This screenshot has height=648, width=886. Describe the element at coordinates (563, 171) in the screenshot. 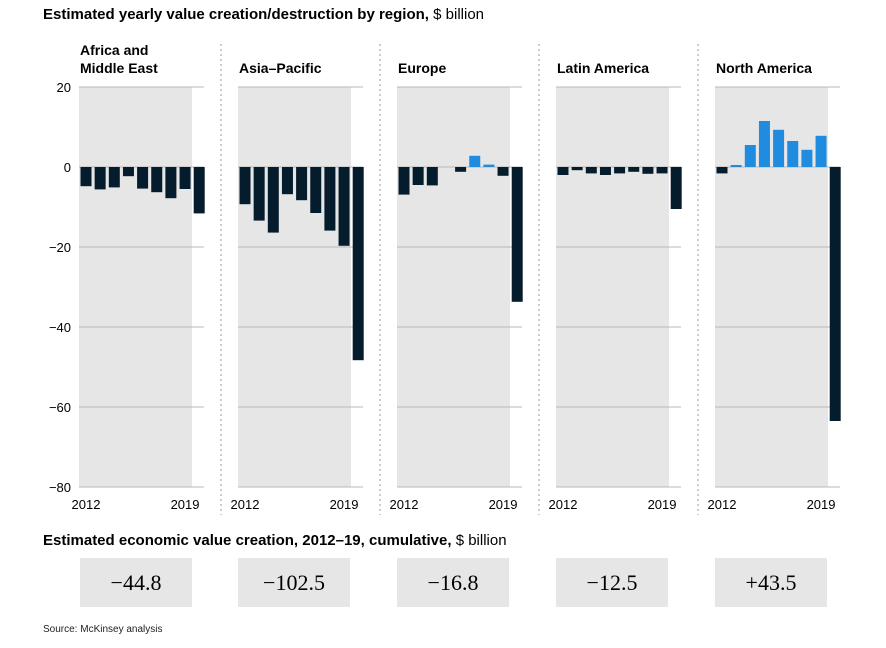

I see `bar-latin-america-2012` at that location.